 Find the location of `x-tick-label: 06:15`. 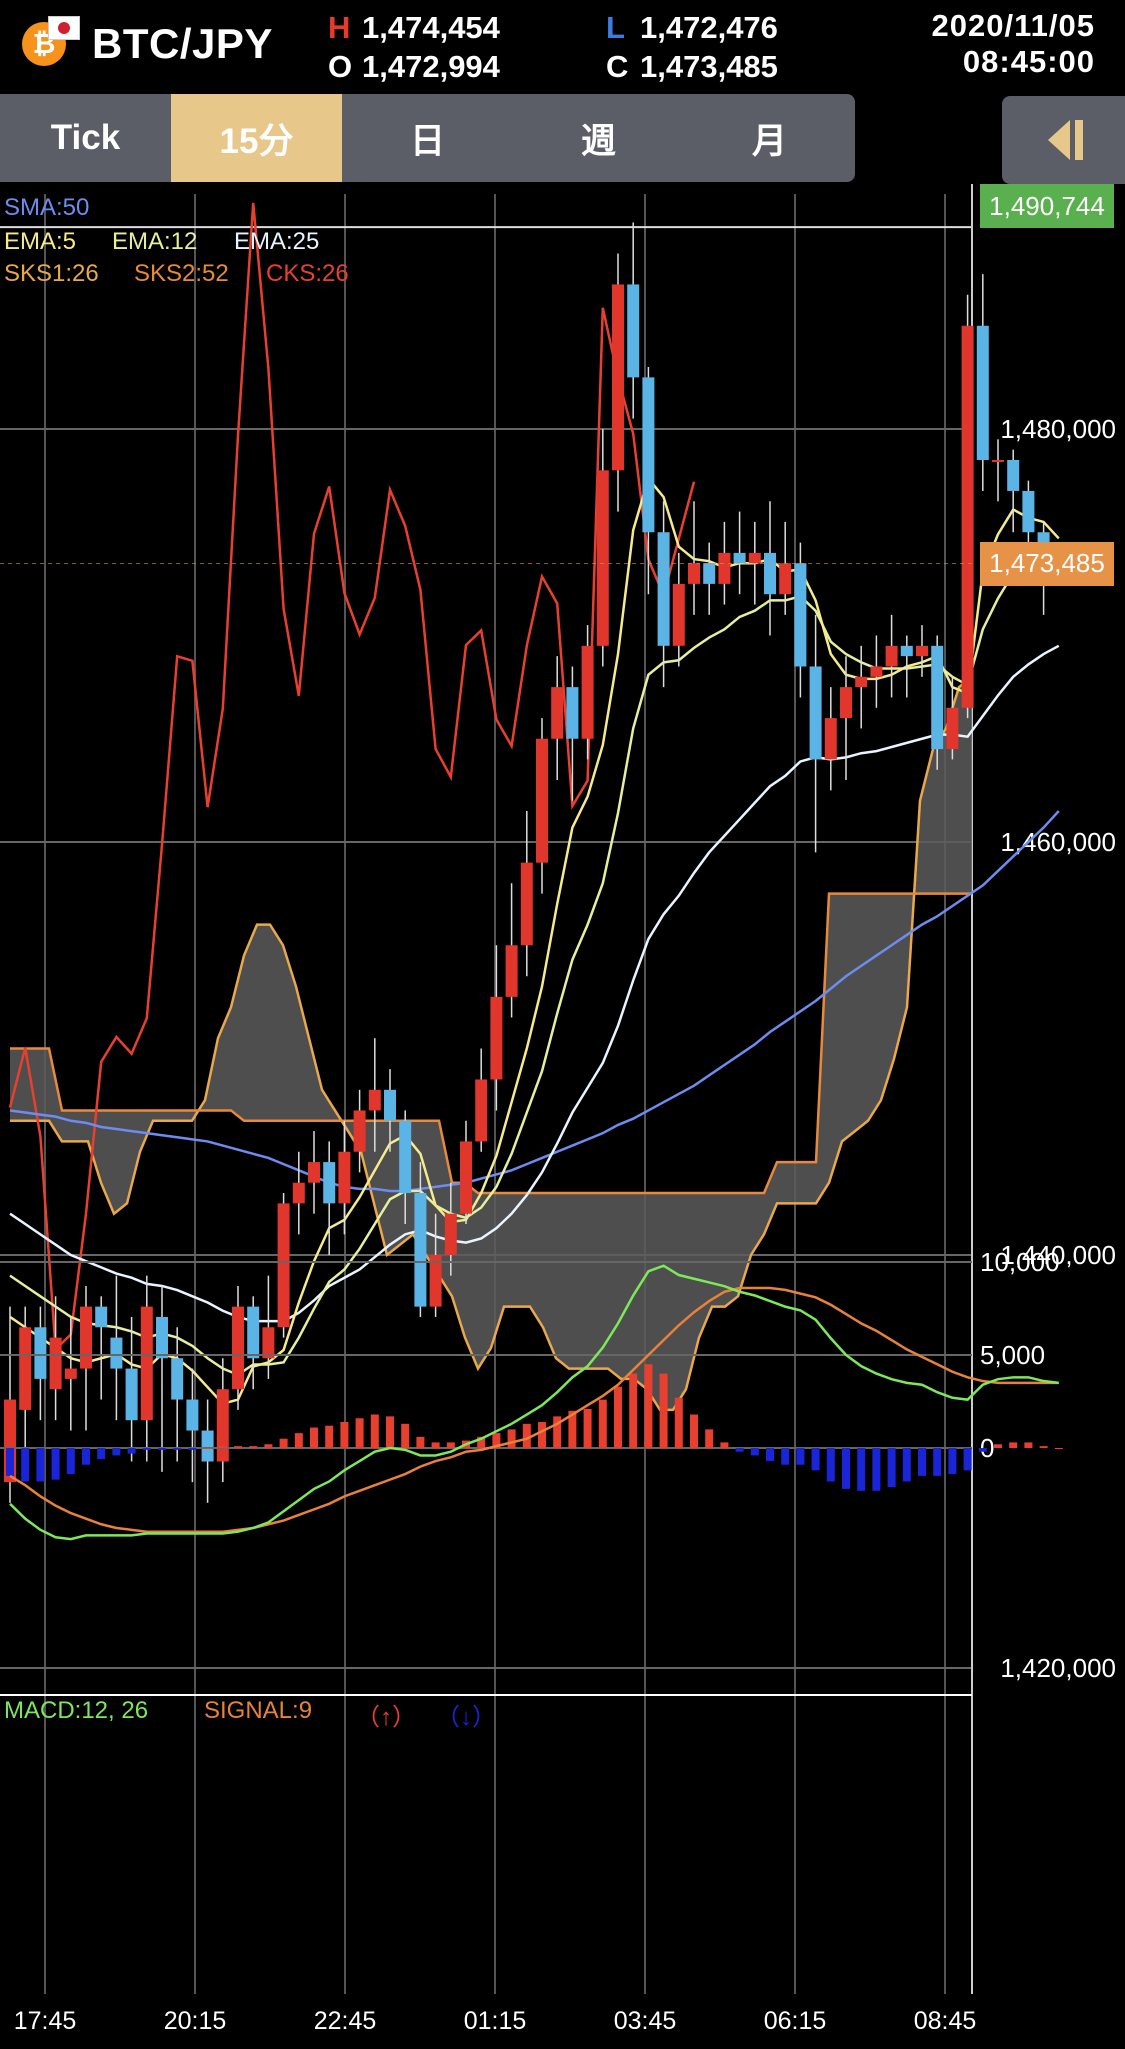

x-tick-label: 06:15 is located at coordinates (795, 2021).